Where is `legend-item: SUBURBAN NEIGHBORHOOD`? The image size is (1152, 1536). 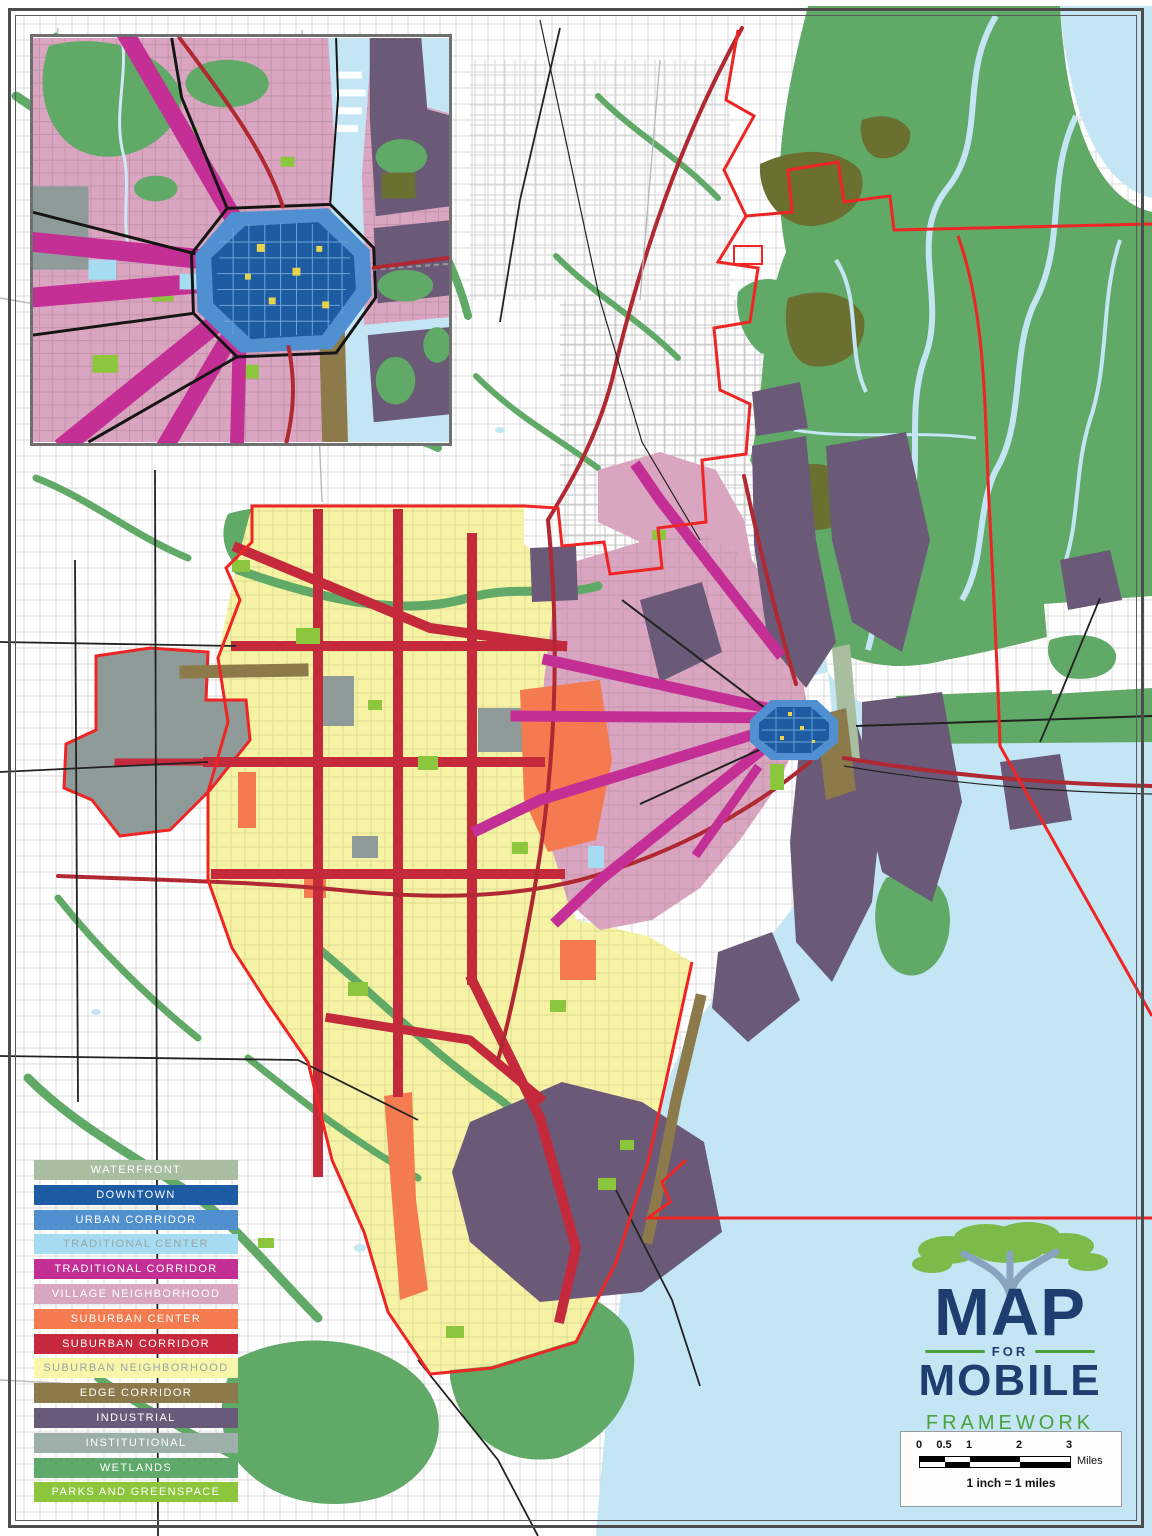
legend-item: SUBURBAN NEIGHBORHOOD is located at coordinates (136, 1368).